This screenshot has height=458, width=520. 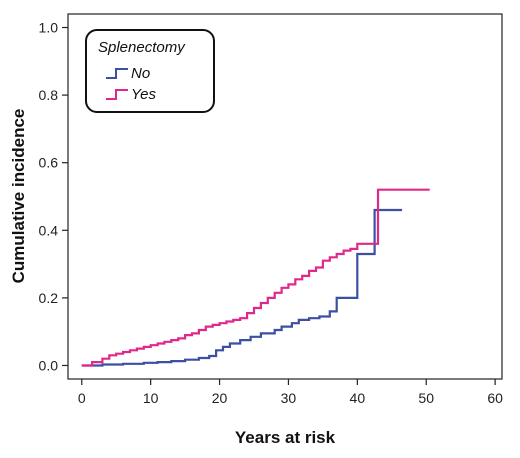 I want to click on legend: Splenectomy No Yes, so click(x=150, y=71).